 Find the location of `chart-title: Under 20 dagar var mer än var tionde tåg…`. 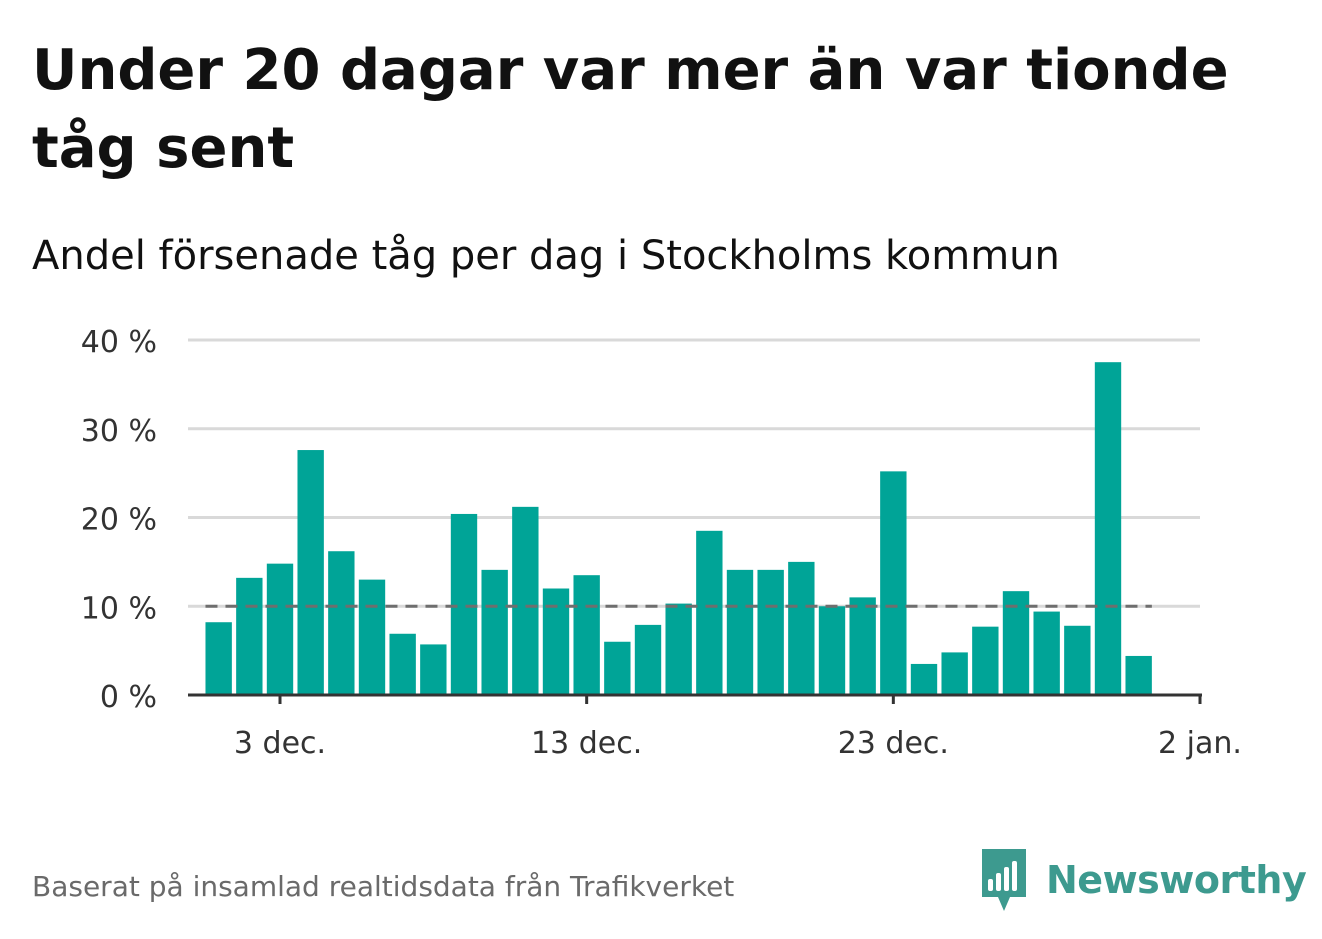

chart-title: Under 20 dagar var mer än var tionde tåg… is located at coordinates (630, 109).